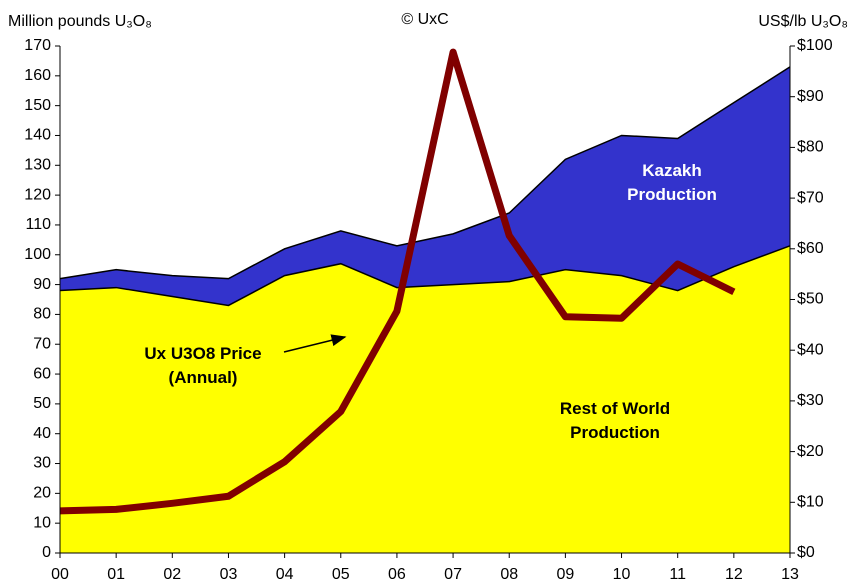 The width and height of the screenshot is (851, 588). What do you see at coordinates (37, 135) in the screenshot?
I see `y-tick-label: 140` at bounding box center [37, 135].